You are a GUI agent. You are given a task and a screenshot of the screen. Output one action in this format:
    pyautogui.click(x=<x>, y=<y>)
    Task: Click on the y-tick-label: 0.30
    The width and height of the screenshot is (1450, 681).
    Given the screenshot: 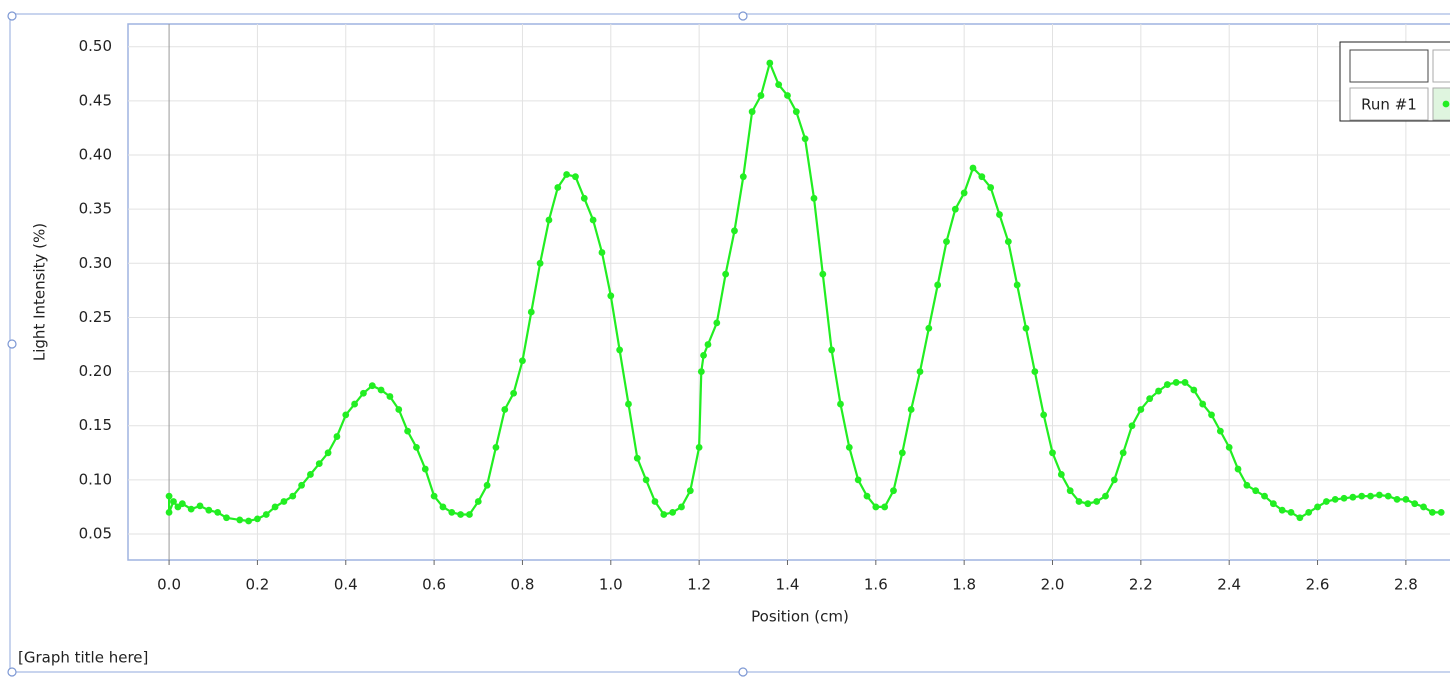 What is the action you would take?
    pyautogui.click(x=95, y=263)
    